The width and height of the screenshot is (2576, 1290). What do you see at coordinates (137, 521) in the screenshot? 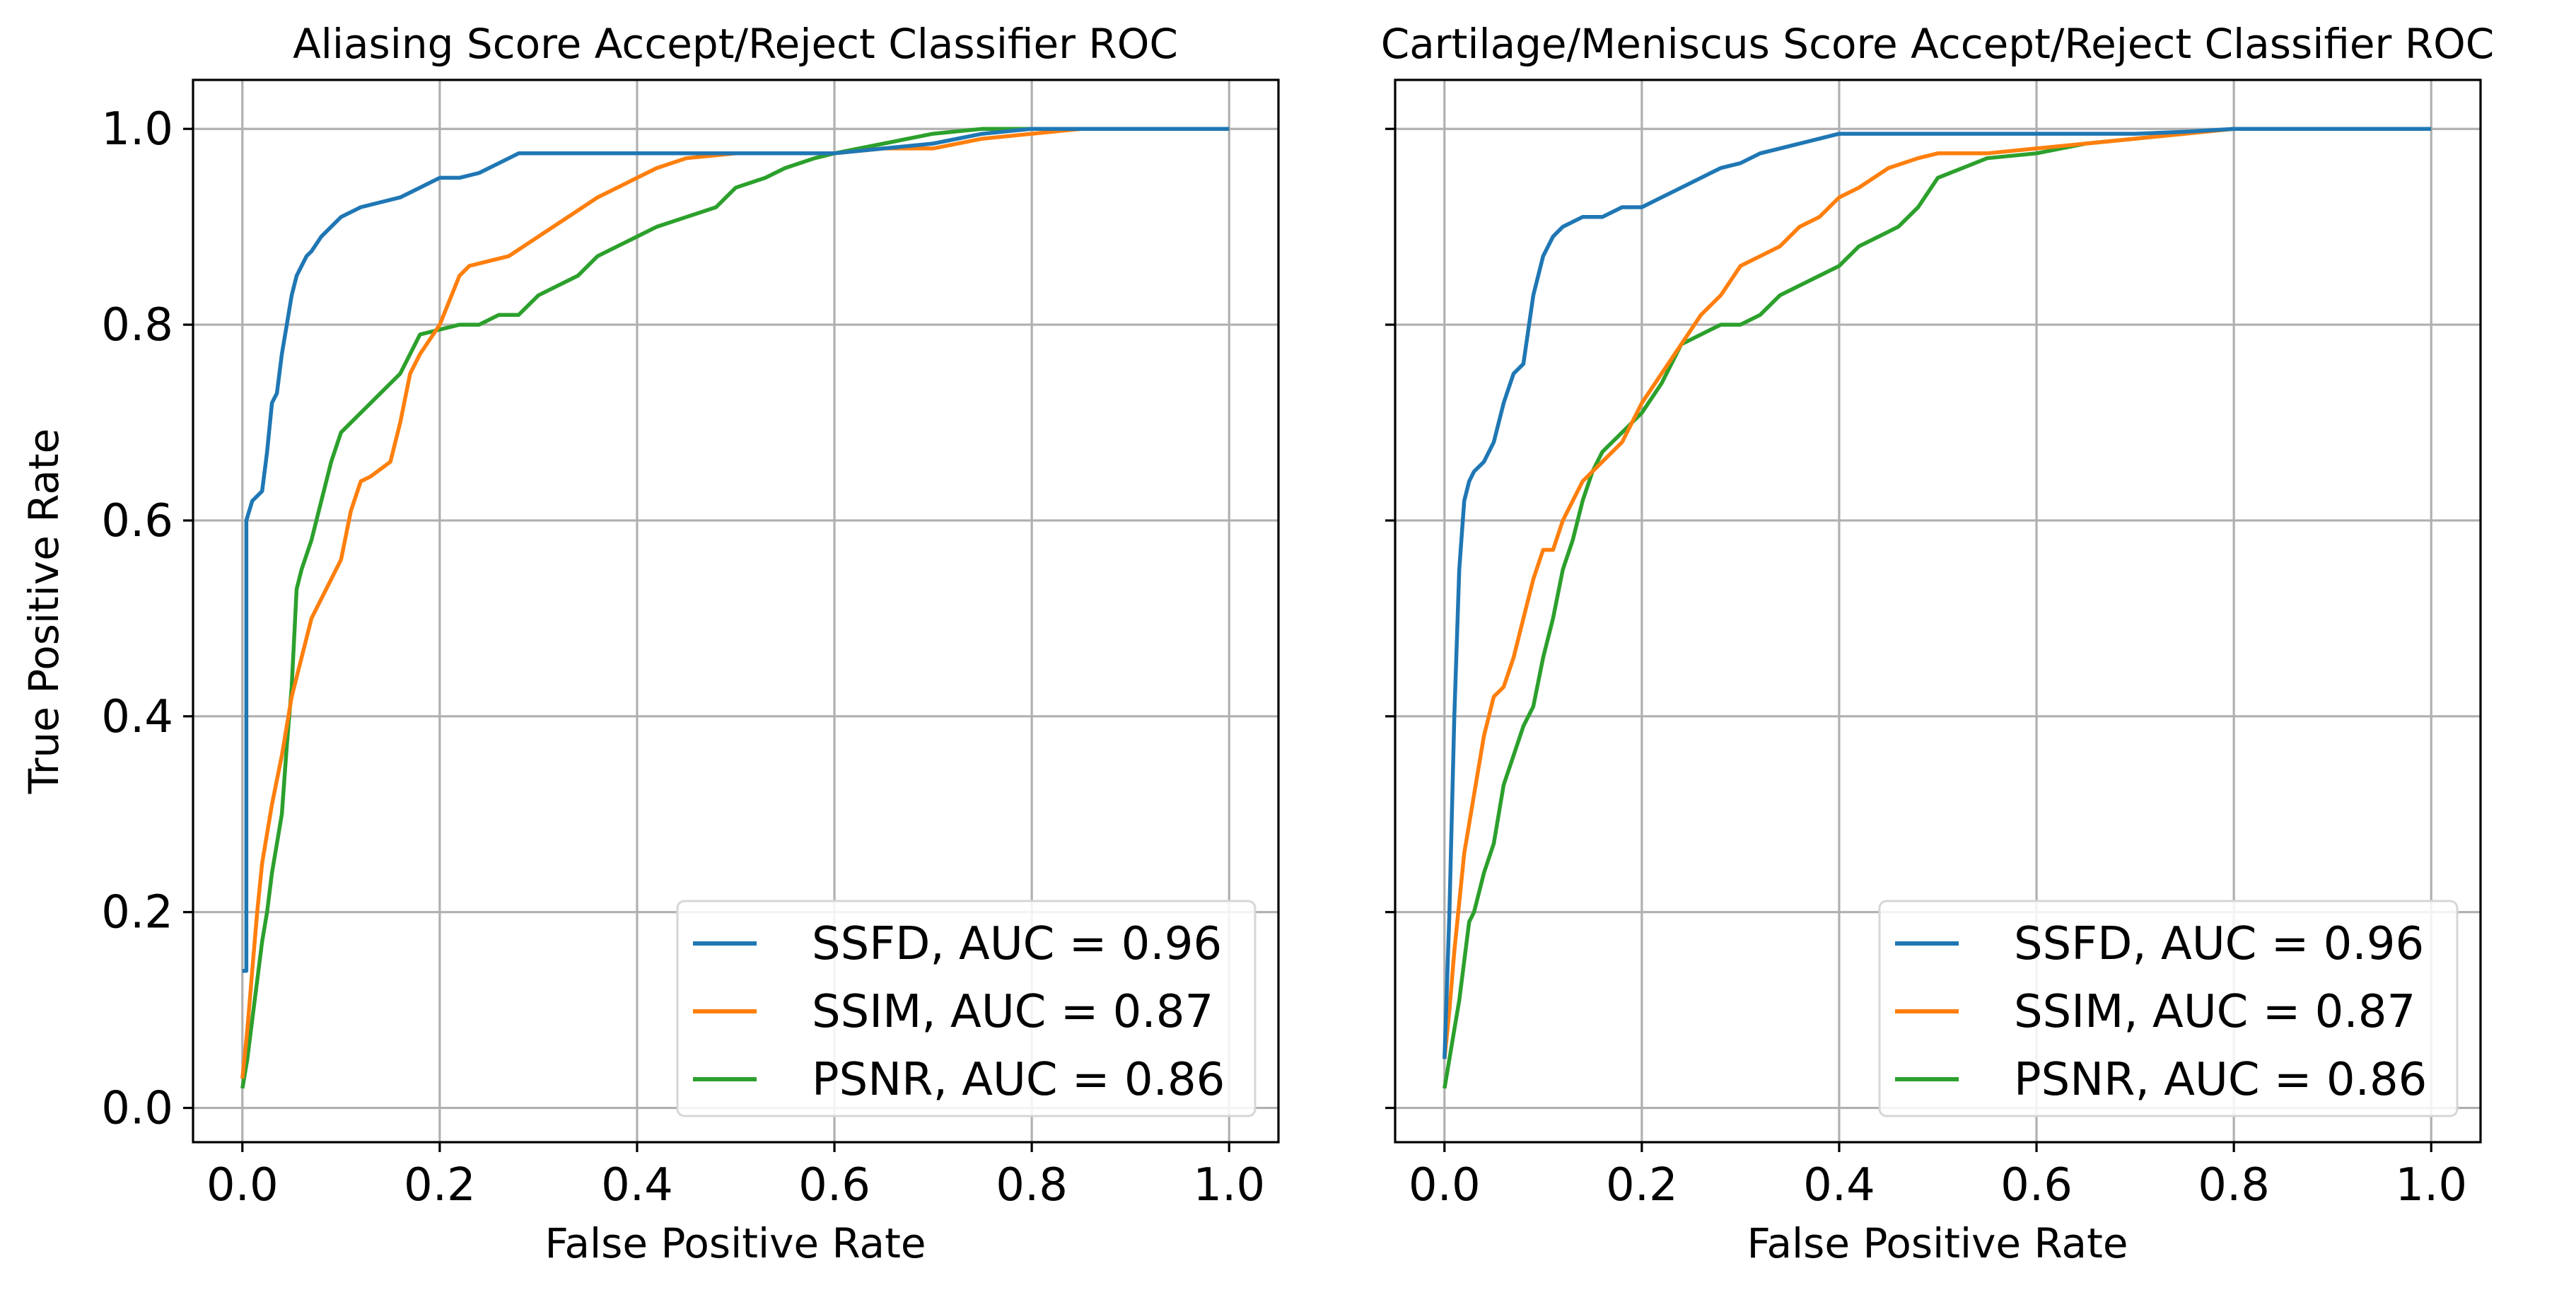
I see `y-tick-label: 0.6` at bounding box center [137, 521].